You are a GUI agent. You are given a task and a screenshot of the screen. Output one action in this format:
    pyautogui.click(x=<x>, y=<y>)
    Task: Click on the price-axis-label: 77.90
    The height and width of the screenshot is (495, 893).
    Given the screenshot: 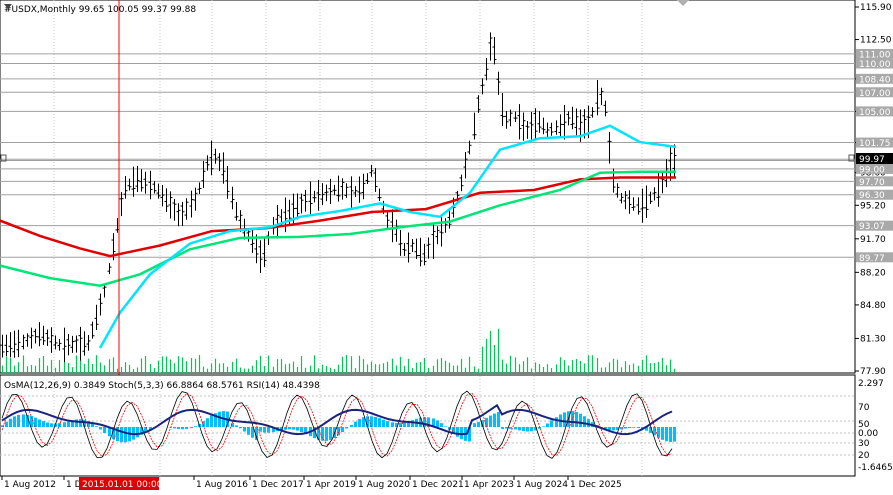 What is the action you would take?
    pyautogui.click(x=873, y=372)
    